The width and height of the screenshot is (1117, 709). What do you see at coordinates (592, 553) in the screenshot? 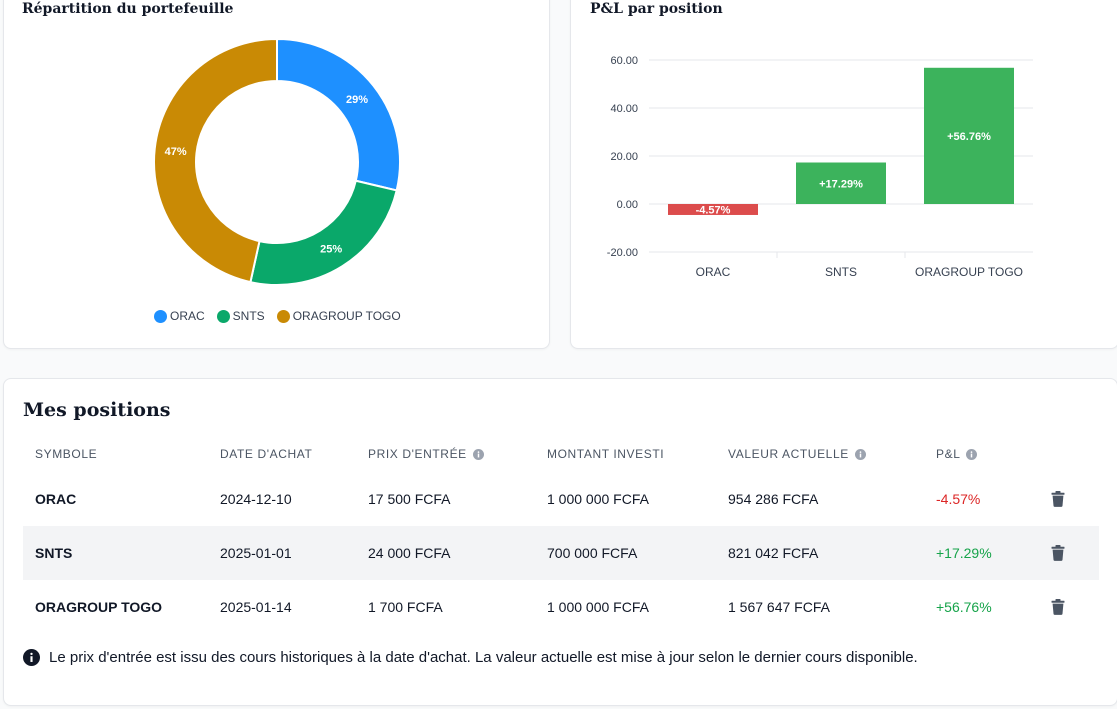
I see `cell-invested: 700 000 FCFA` at bounding box center [592, 553].